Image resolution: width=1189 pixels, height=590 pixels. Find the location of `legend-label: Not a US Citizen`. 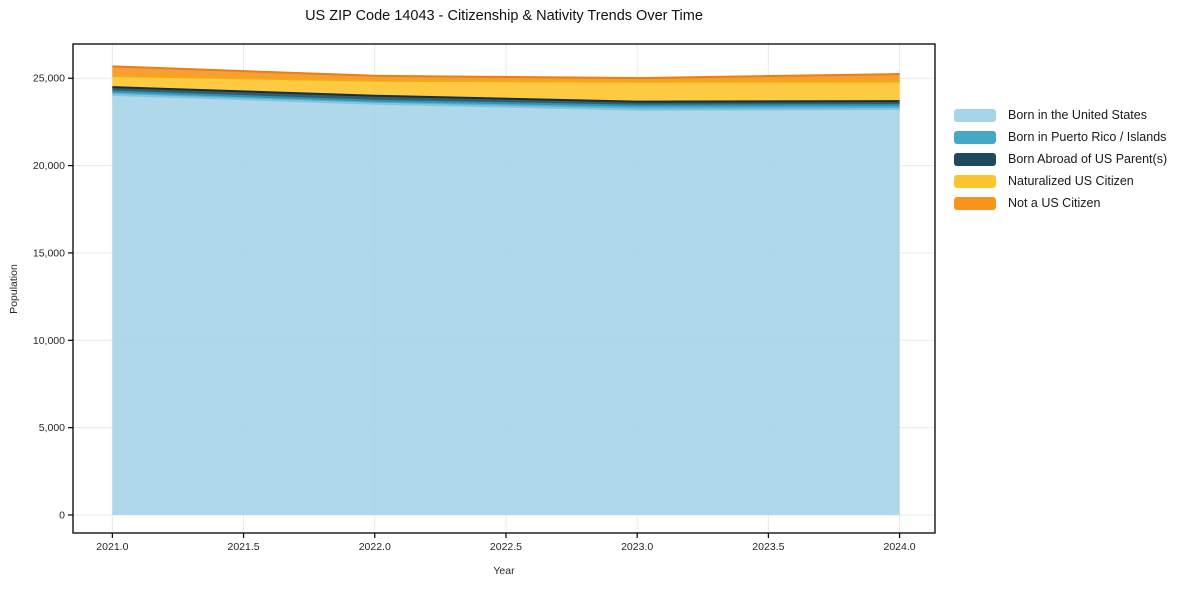

legend-label: Not a US Citizen is located at coordinates (1054, 203).